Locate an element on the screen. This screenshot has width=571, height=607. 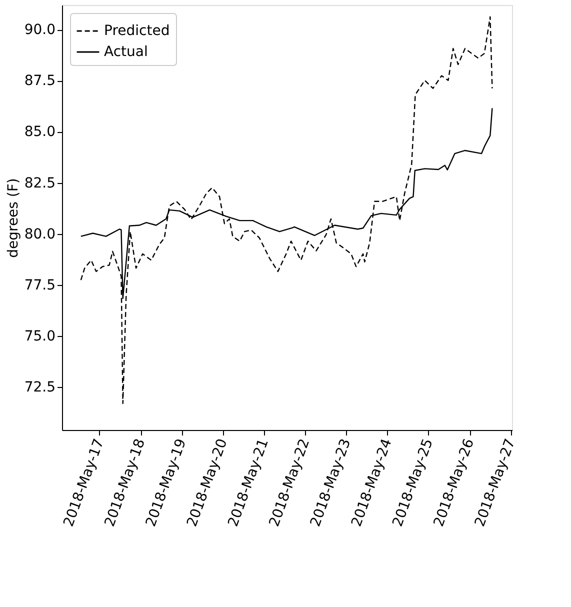
y-tick-label: 82.5 is located at coordinates (40, 183).